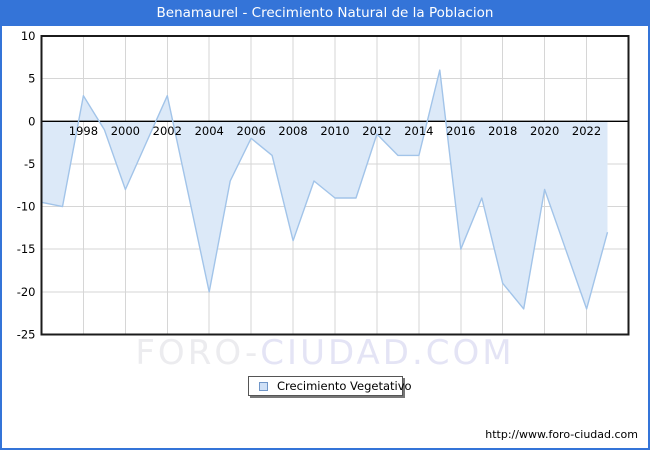 The image size is (650, 450). Describe the element at coordinates (26, 207) in the screenshot. I see `svg-text: -10` at that location.